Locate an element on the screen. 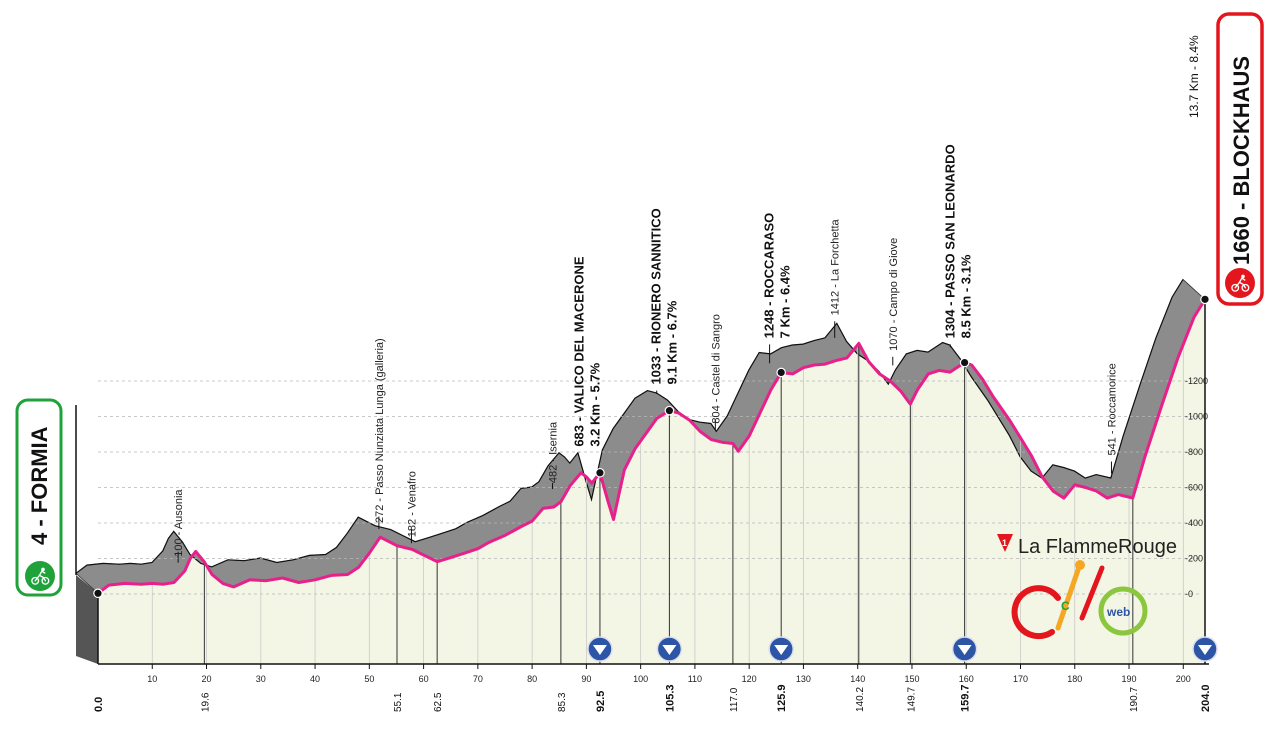 The width and height of the screenshot is (1280, 740). km-tick-label: 120 is located at coordinates (749, 679).